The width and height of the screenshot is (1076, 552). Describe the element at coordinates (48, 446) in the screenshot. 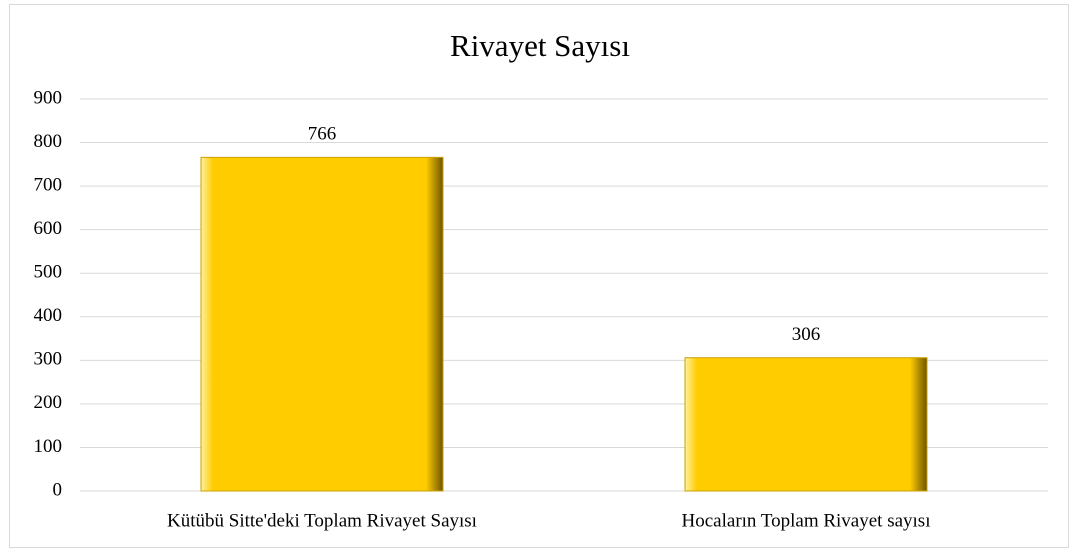

I see `y-tick-label: 100` at that location.